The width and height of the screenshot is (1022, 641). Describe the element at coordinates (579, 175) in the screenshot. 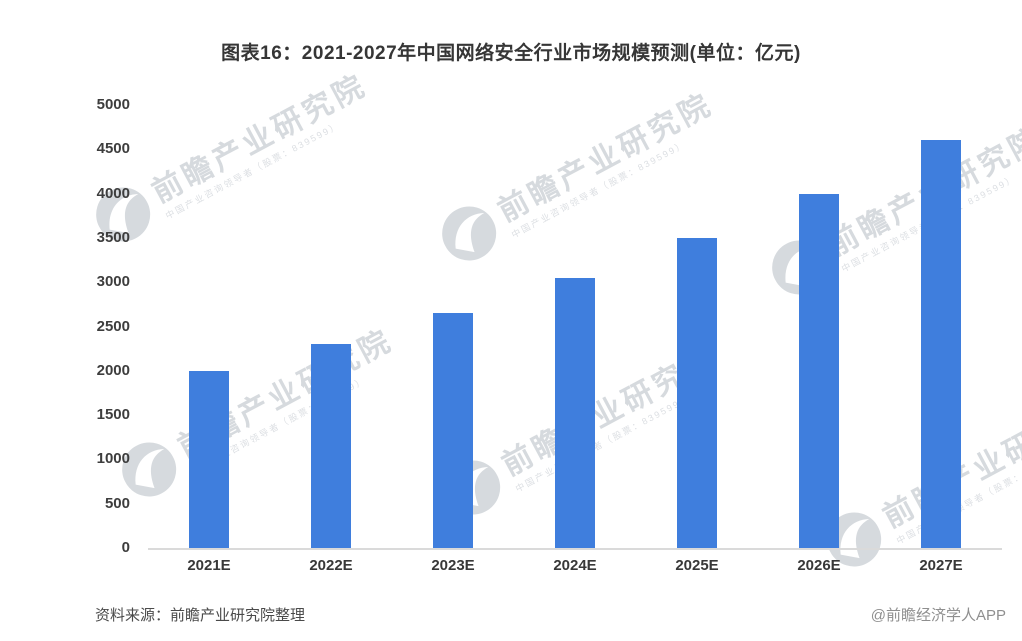

I see `watermark-2: 前瞻产业研究院 中国产业咨询领导者（股票：839599）` at that location.